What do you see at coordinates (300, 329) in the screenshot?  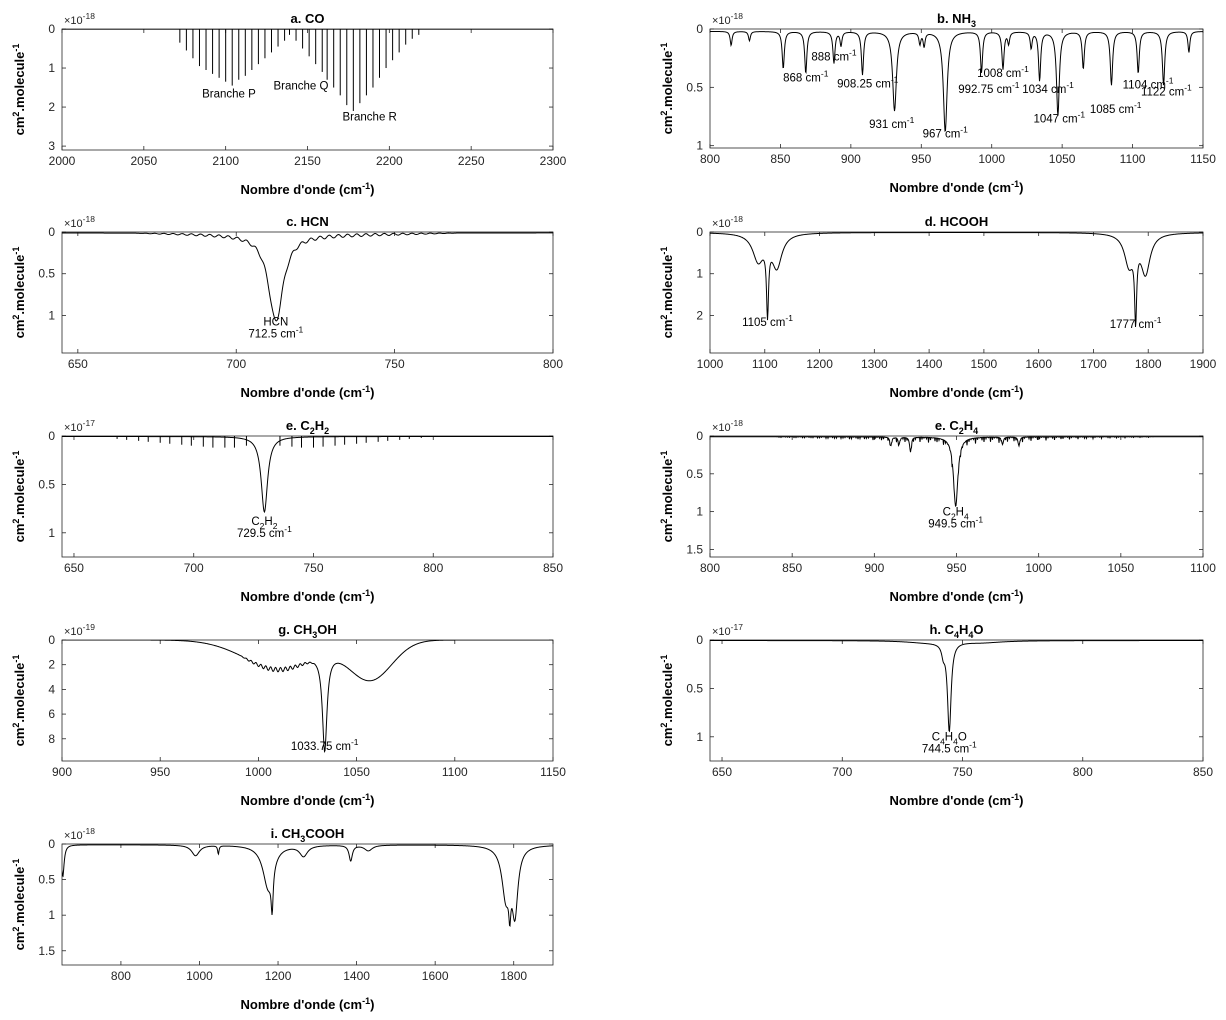 I see `peak-annotation-wavenumber-superscript: -1` at bounding box center [300, 329].